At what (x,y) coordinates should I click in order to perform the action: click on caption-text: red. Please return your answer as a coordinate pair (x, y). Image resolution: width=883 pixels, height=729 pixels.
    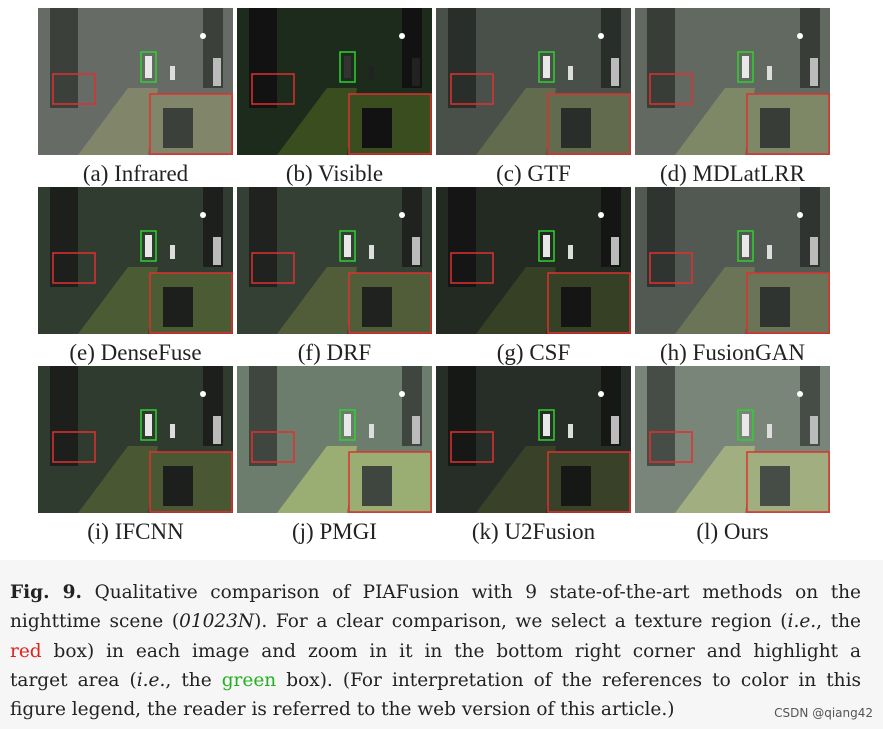
    Looking at the image, I should click on (26, 651).